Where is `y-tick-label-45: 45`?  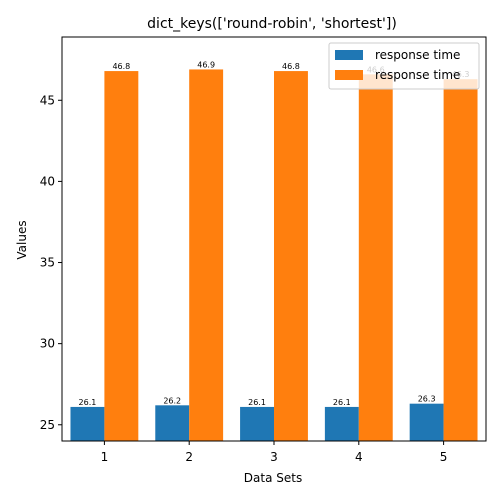
y-tick-label-45: 45 is located at coordinates (47, 100).